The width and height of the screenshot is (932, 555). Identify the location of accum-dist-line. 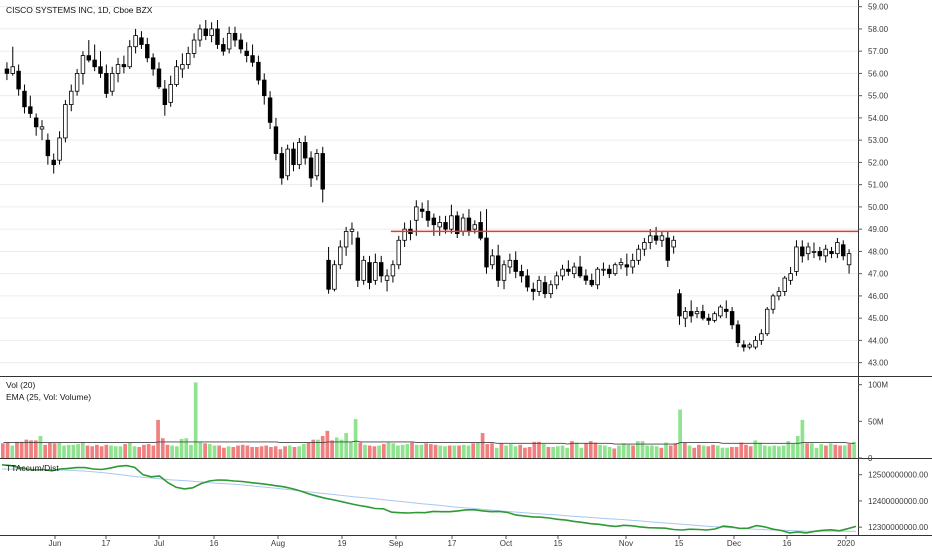
(429, 499).